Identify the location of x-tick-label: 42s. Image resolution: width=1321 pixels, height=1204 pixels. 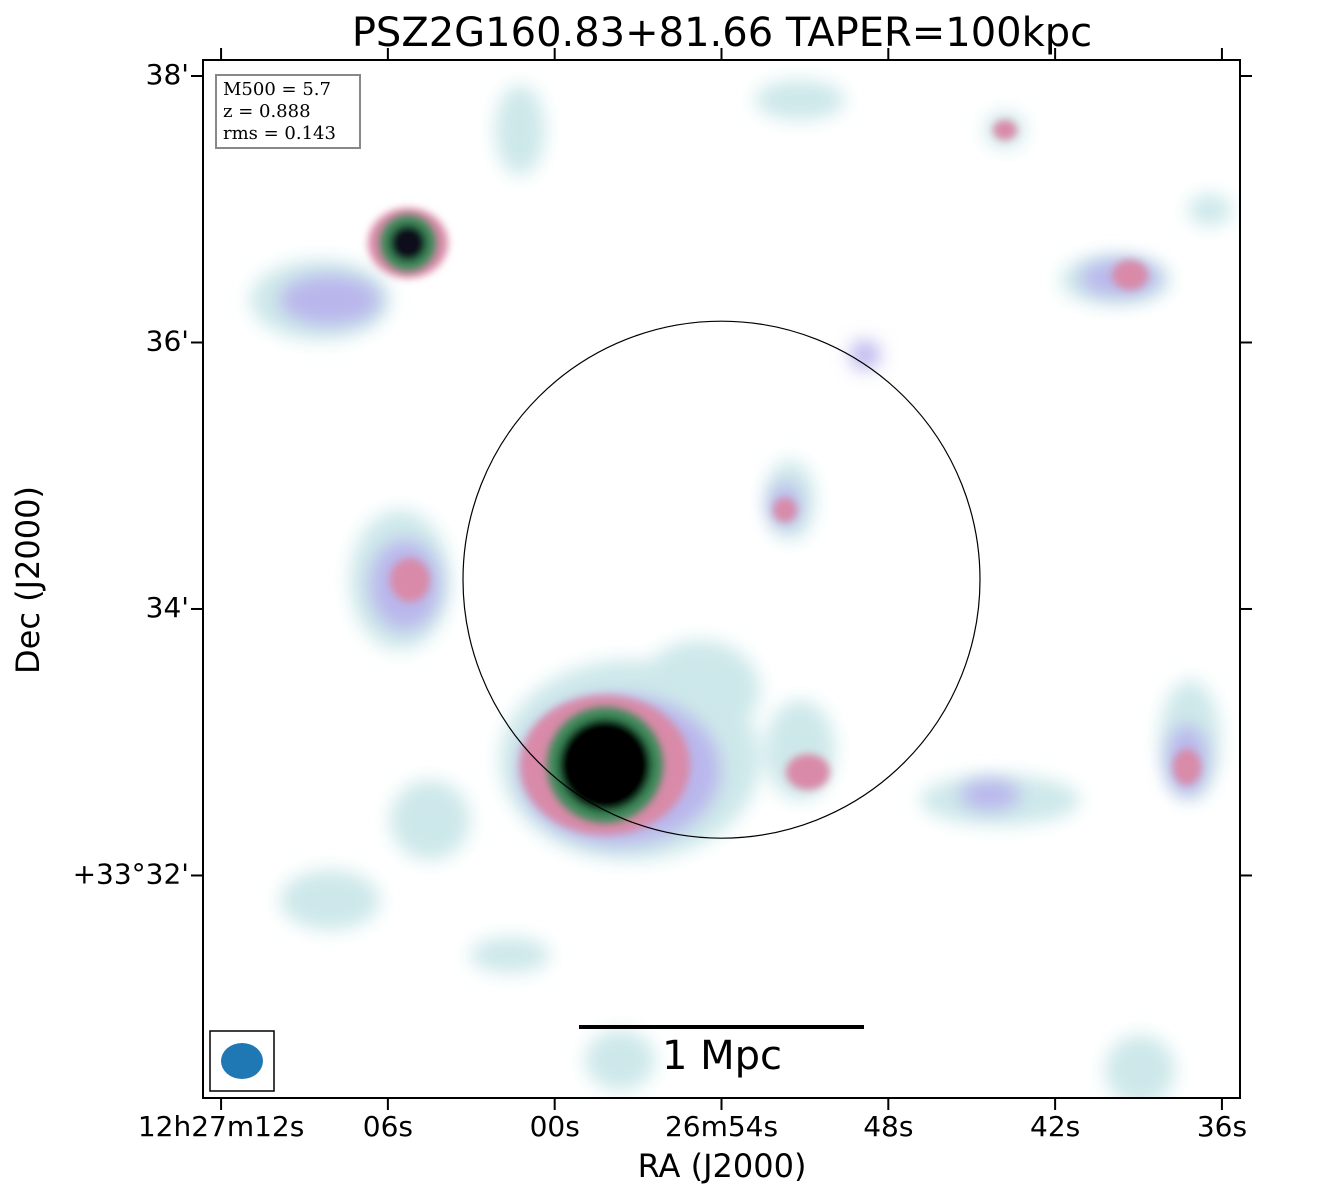
(1055, 1126).